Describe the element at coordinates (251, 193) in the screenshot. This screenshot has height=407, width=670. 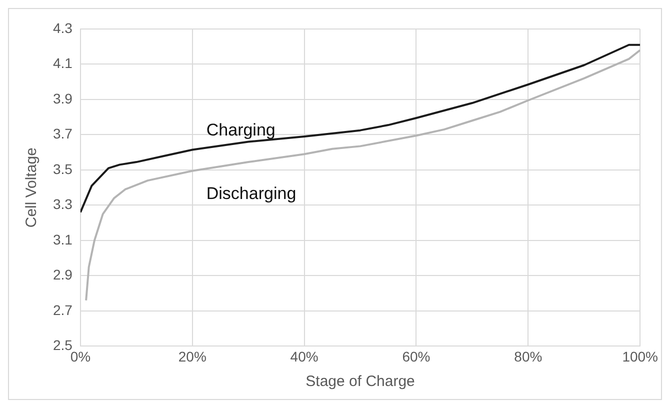
I see `series-label: Discharging` at that location.